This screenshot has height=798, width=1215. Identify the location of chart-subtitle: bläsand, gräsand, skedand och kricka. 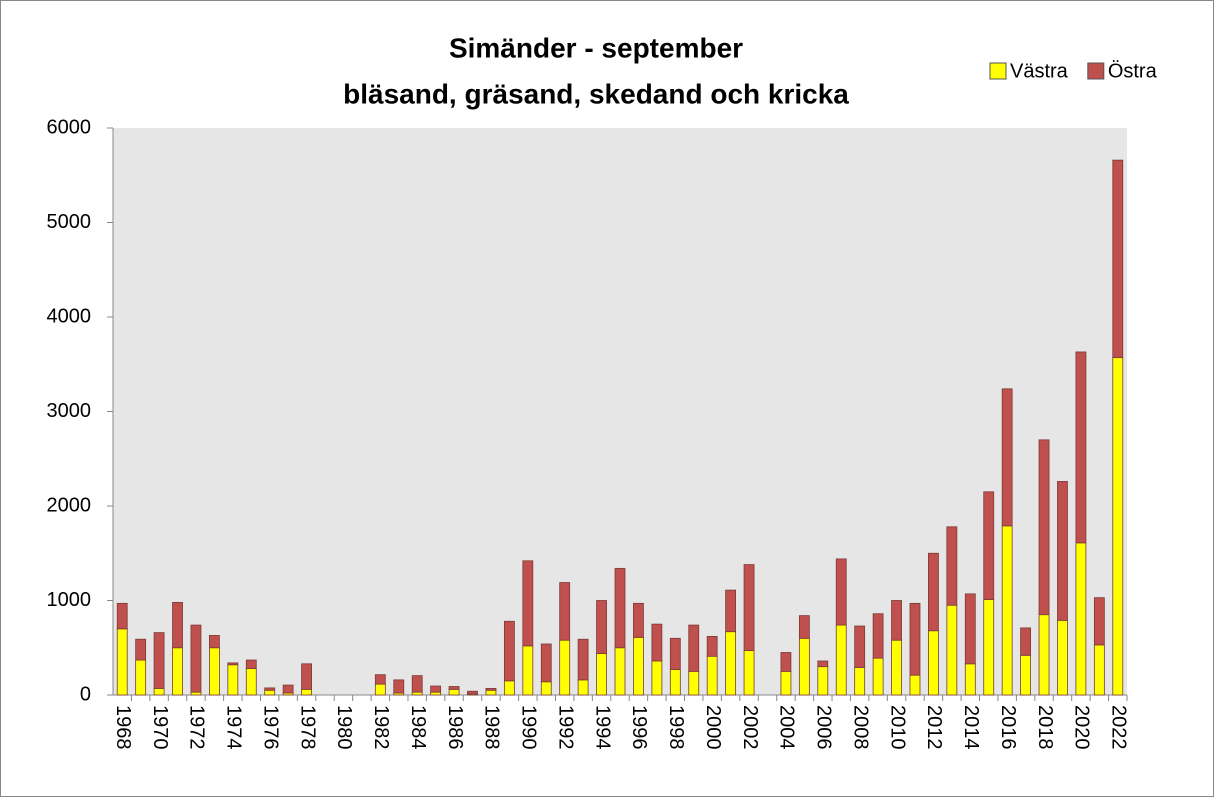
(596, 93).